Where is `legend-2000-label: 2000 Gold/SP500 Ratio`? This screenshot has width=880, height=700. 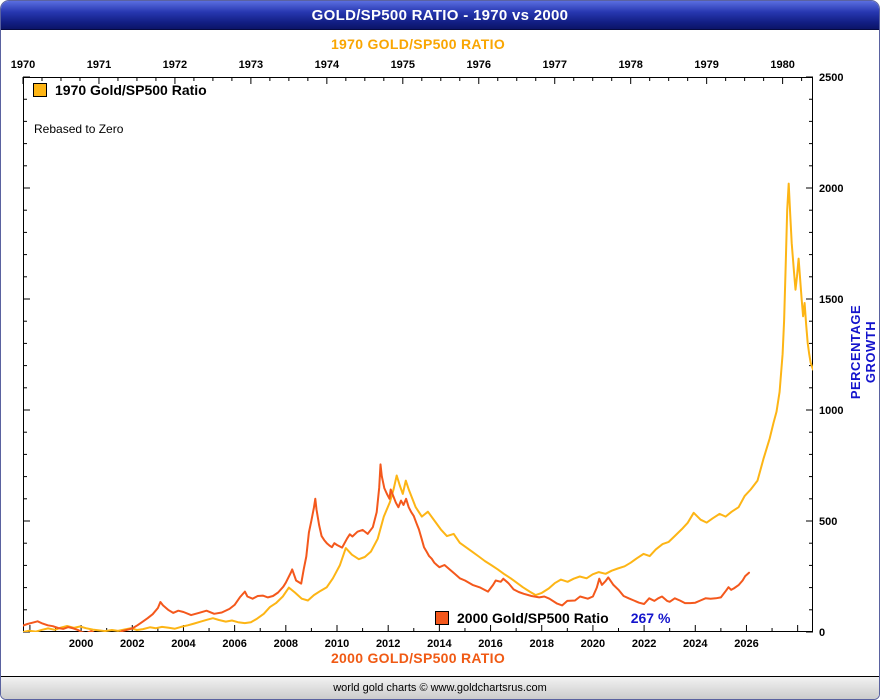 legend-2000-label: 2000 Gold/SP500 Ratio is located at coordinates (533, 618).